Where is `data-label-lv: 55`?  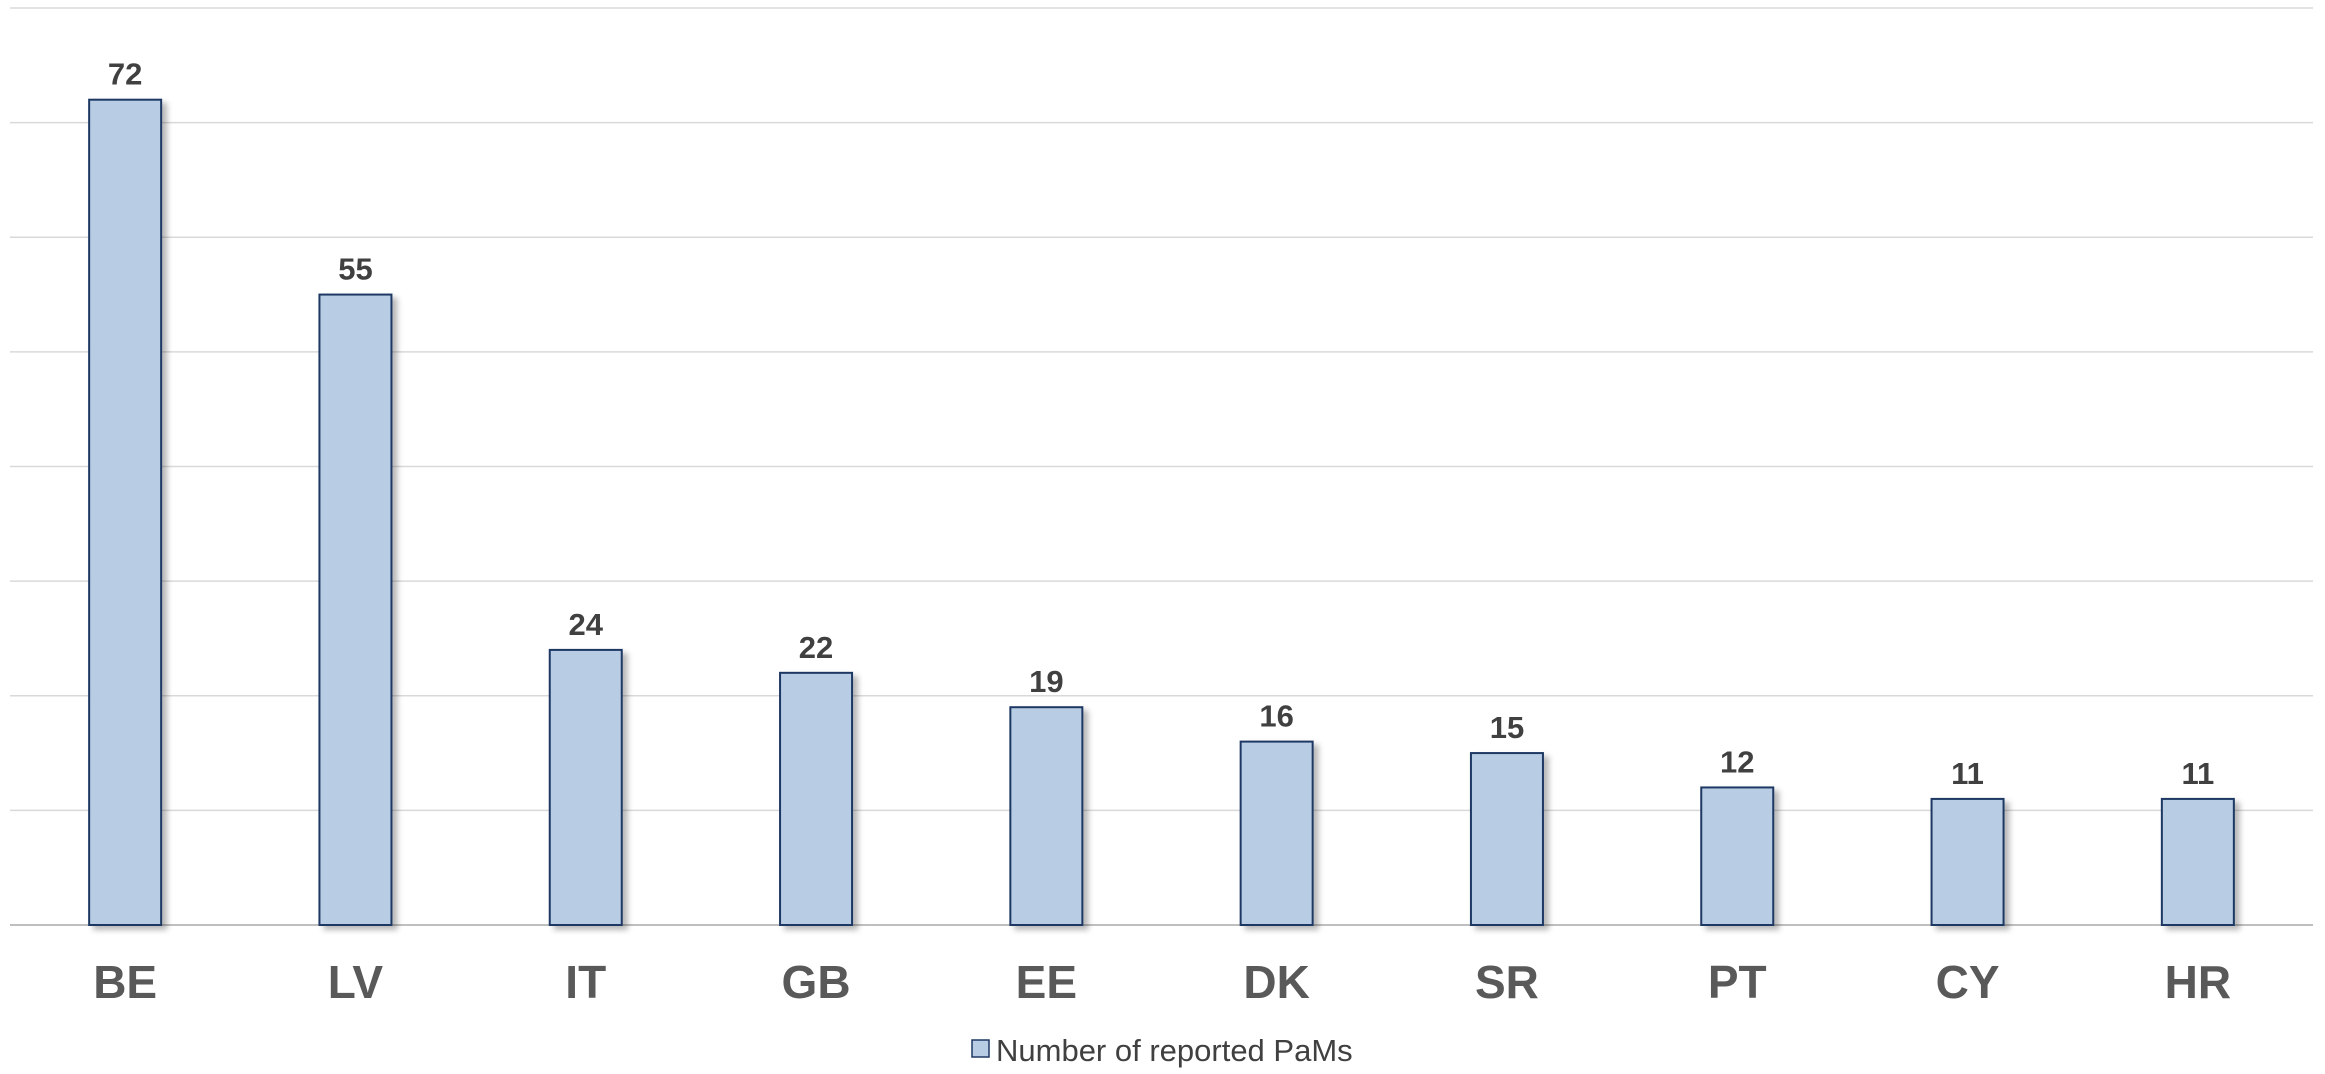
data-label-lv: 55 is located at coordinates (355, 269).